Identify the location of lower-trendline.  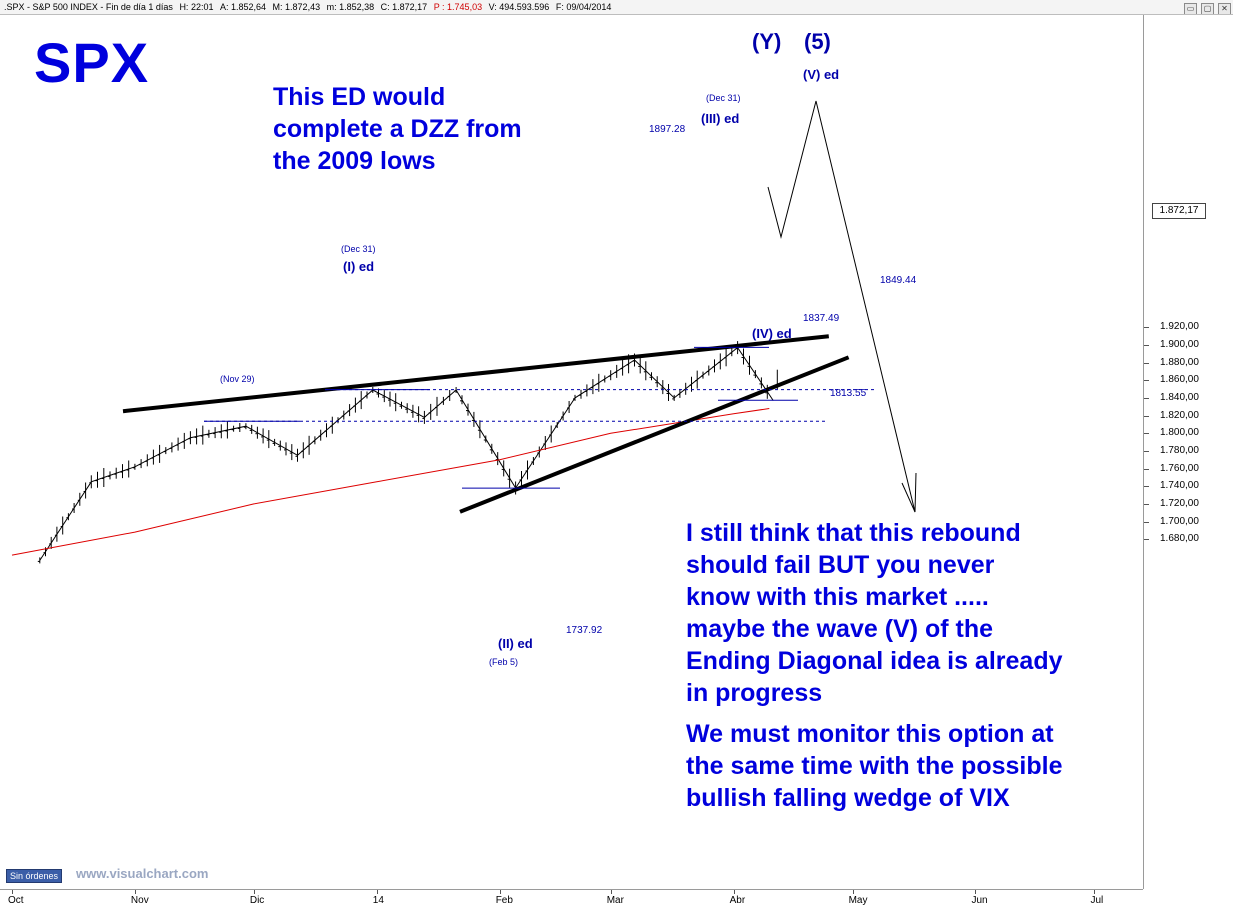
(654, 434).